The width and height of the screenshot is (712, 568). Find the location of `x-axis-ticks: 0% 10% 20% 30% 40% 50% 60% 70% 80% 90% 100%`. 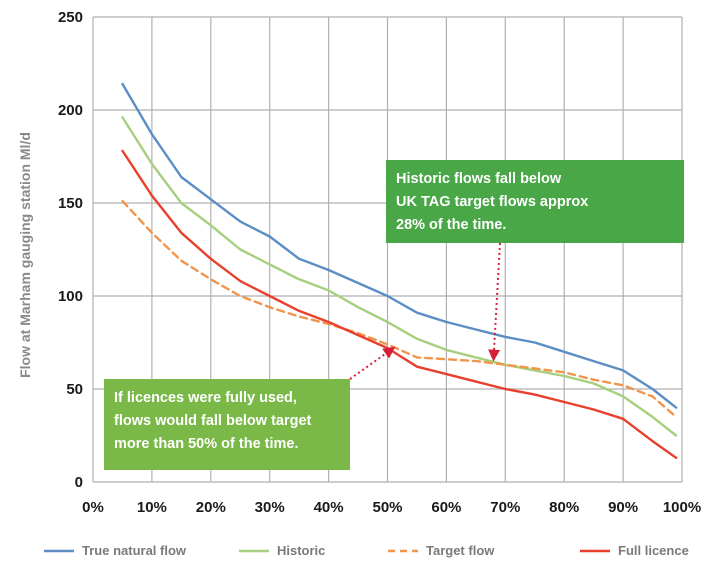

x-axis-ticks: 0% 10% 20% 30% 40% 50% 60% 70% 80% 90% 100% is located at coordinates (391, 507).